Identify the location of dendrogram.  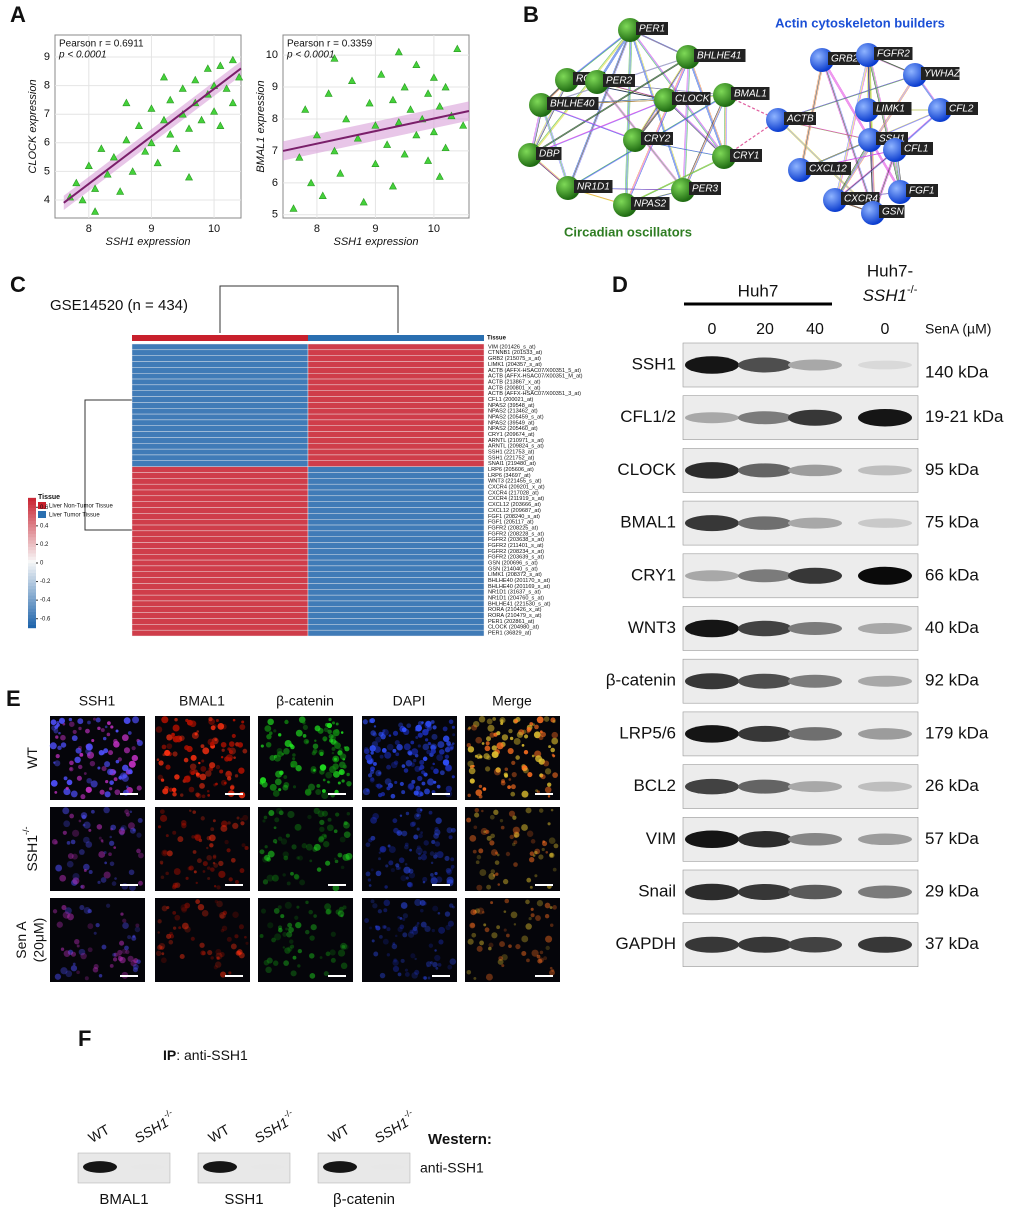
(309, 309).